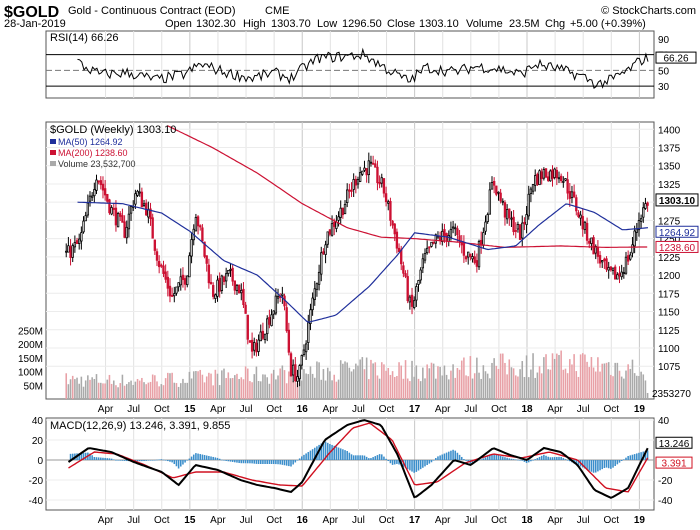  Describe the element at coordinates (33, 386) in the screenshot. I see `volume-tick-label: 50M` at that location.